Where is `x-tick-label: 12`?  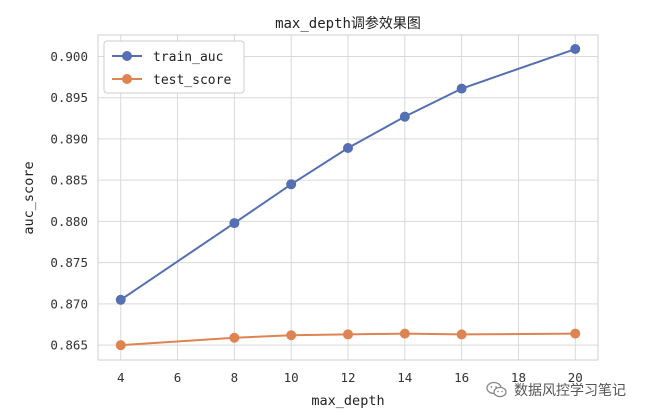
x-tick-label: 12 is located at coordinates (347, 377).